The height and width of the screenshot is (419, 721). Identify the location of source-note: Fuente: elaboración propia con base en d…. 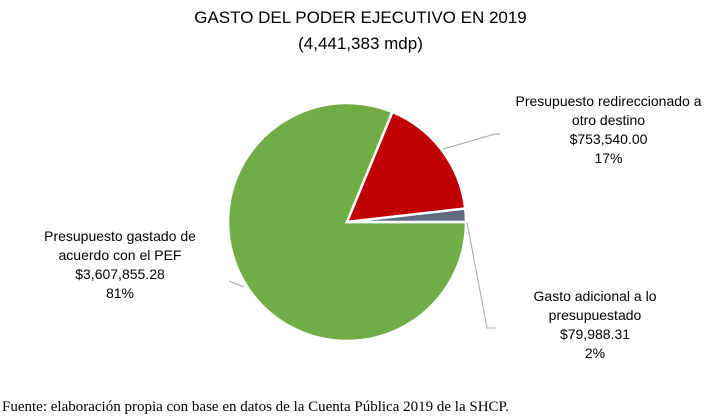
(255, 407).